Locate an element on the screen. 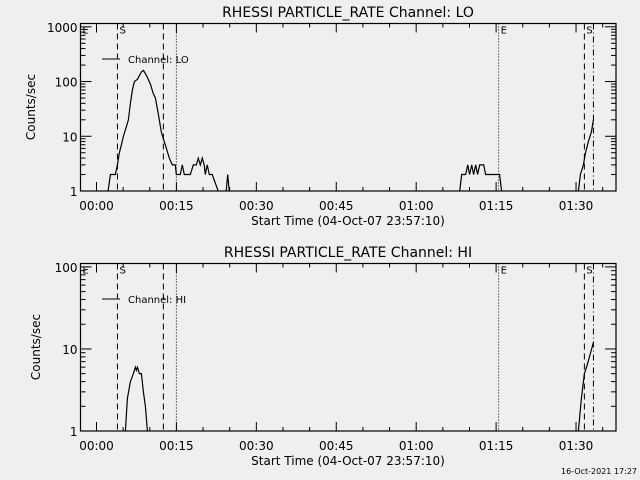 The height and width of the screenshot is (480, 640). y-tick-label: 1000 is located at coordinates (62, 28).